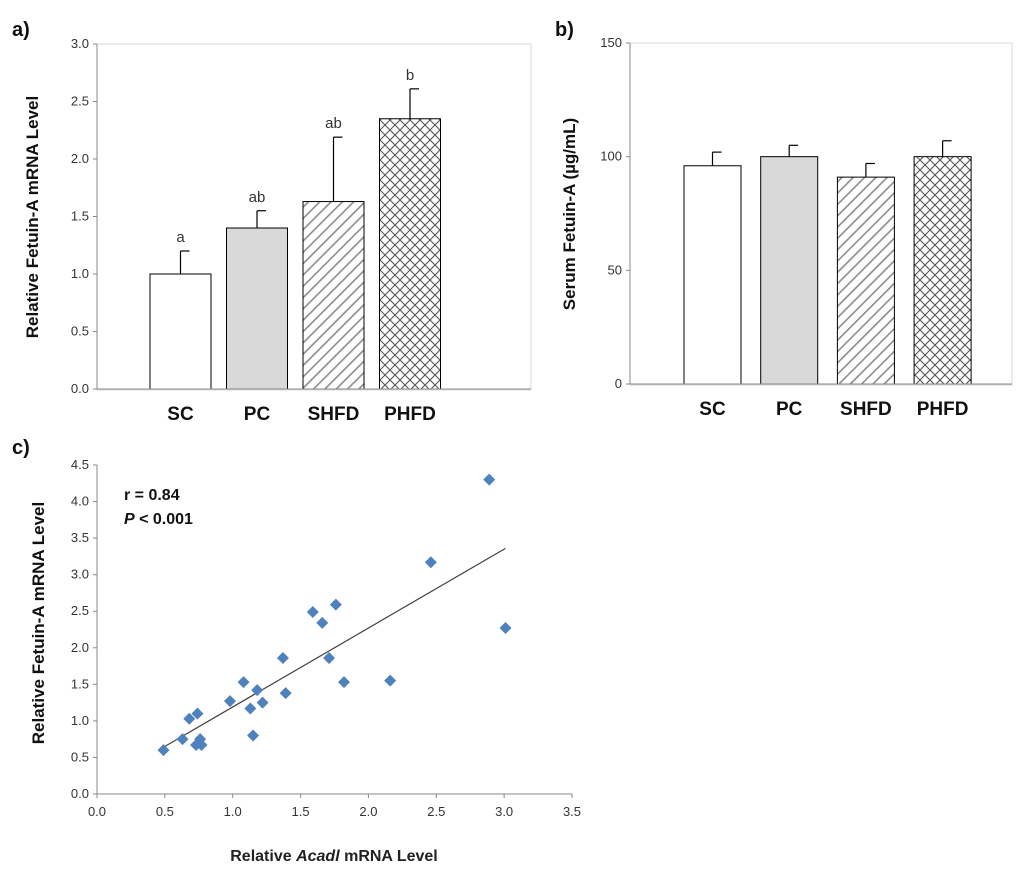 The image size is (1024, 873). Describe the element at coordinates (827, 262) in the screenshot. I see `bars-b` at that location.